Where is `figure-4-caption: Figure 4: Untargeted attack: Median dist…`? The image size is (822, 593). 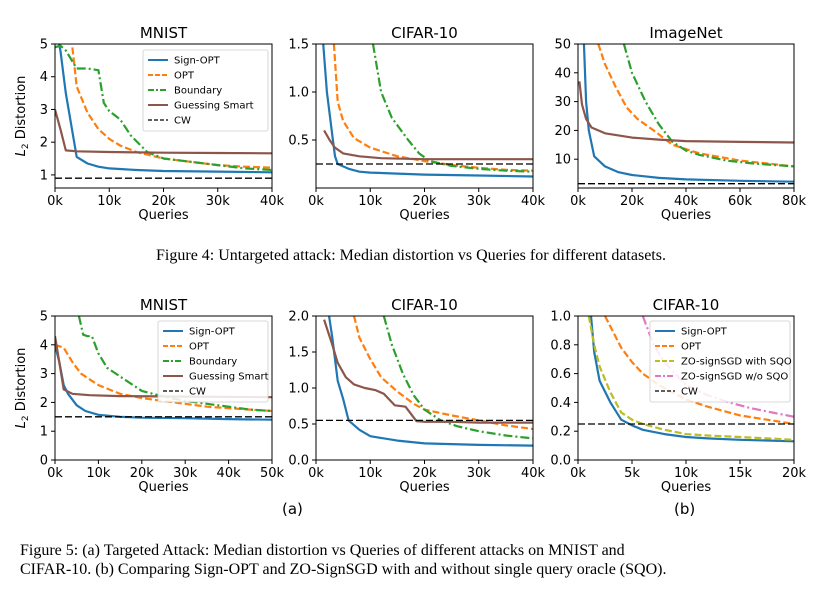 figure-4-caption: Figure 4: Untargeted attack: Median dist… is located at coordinates (411, 255).